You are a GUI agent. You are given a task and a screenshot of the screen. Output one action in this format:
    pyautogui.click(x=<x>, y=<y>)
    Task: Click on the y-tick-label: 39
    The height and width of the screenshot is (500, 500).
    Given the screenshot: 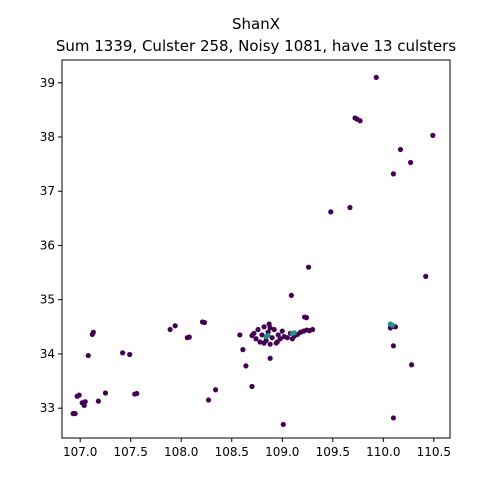 What is the action you would take?
    pyautogui.click(x=47, y=83)
    